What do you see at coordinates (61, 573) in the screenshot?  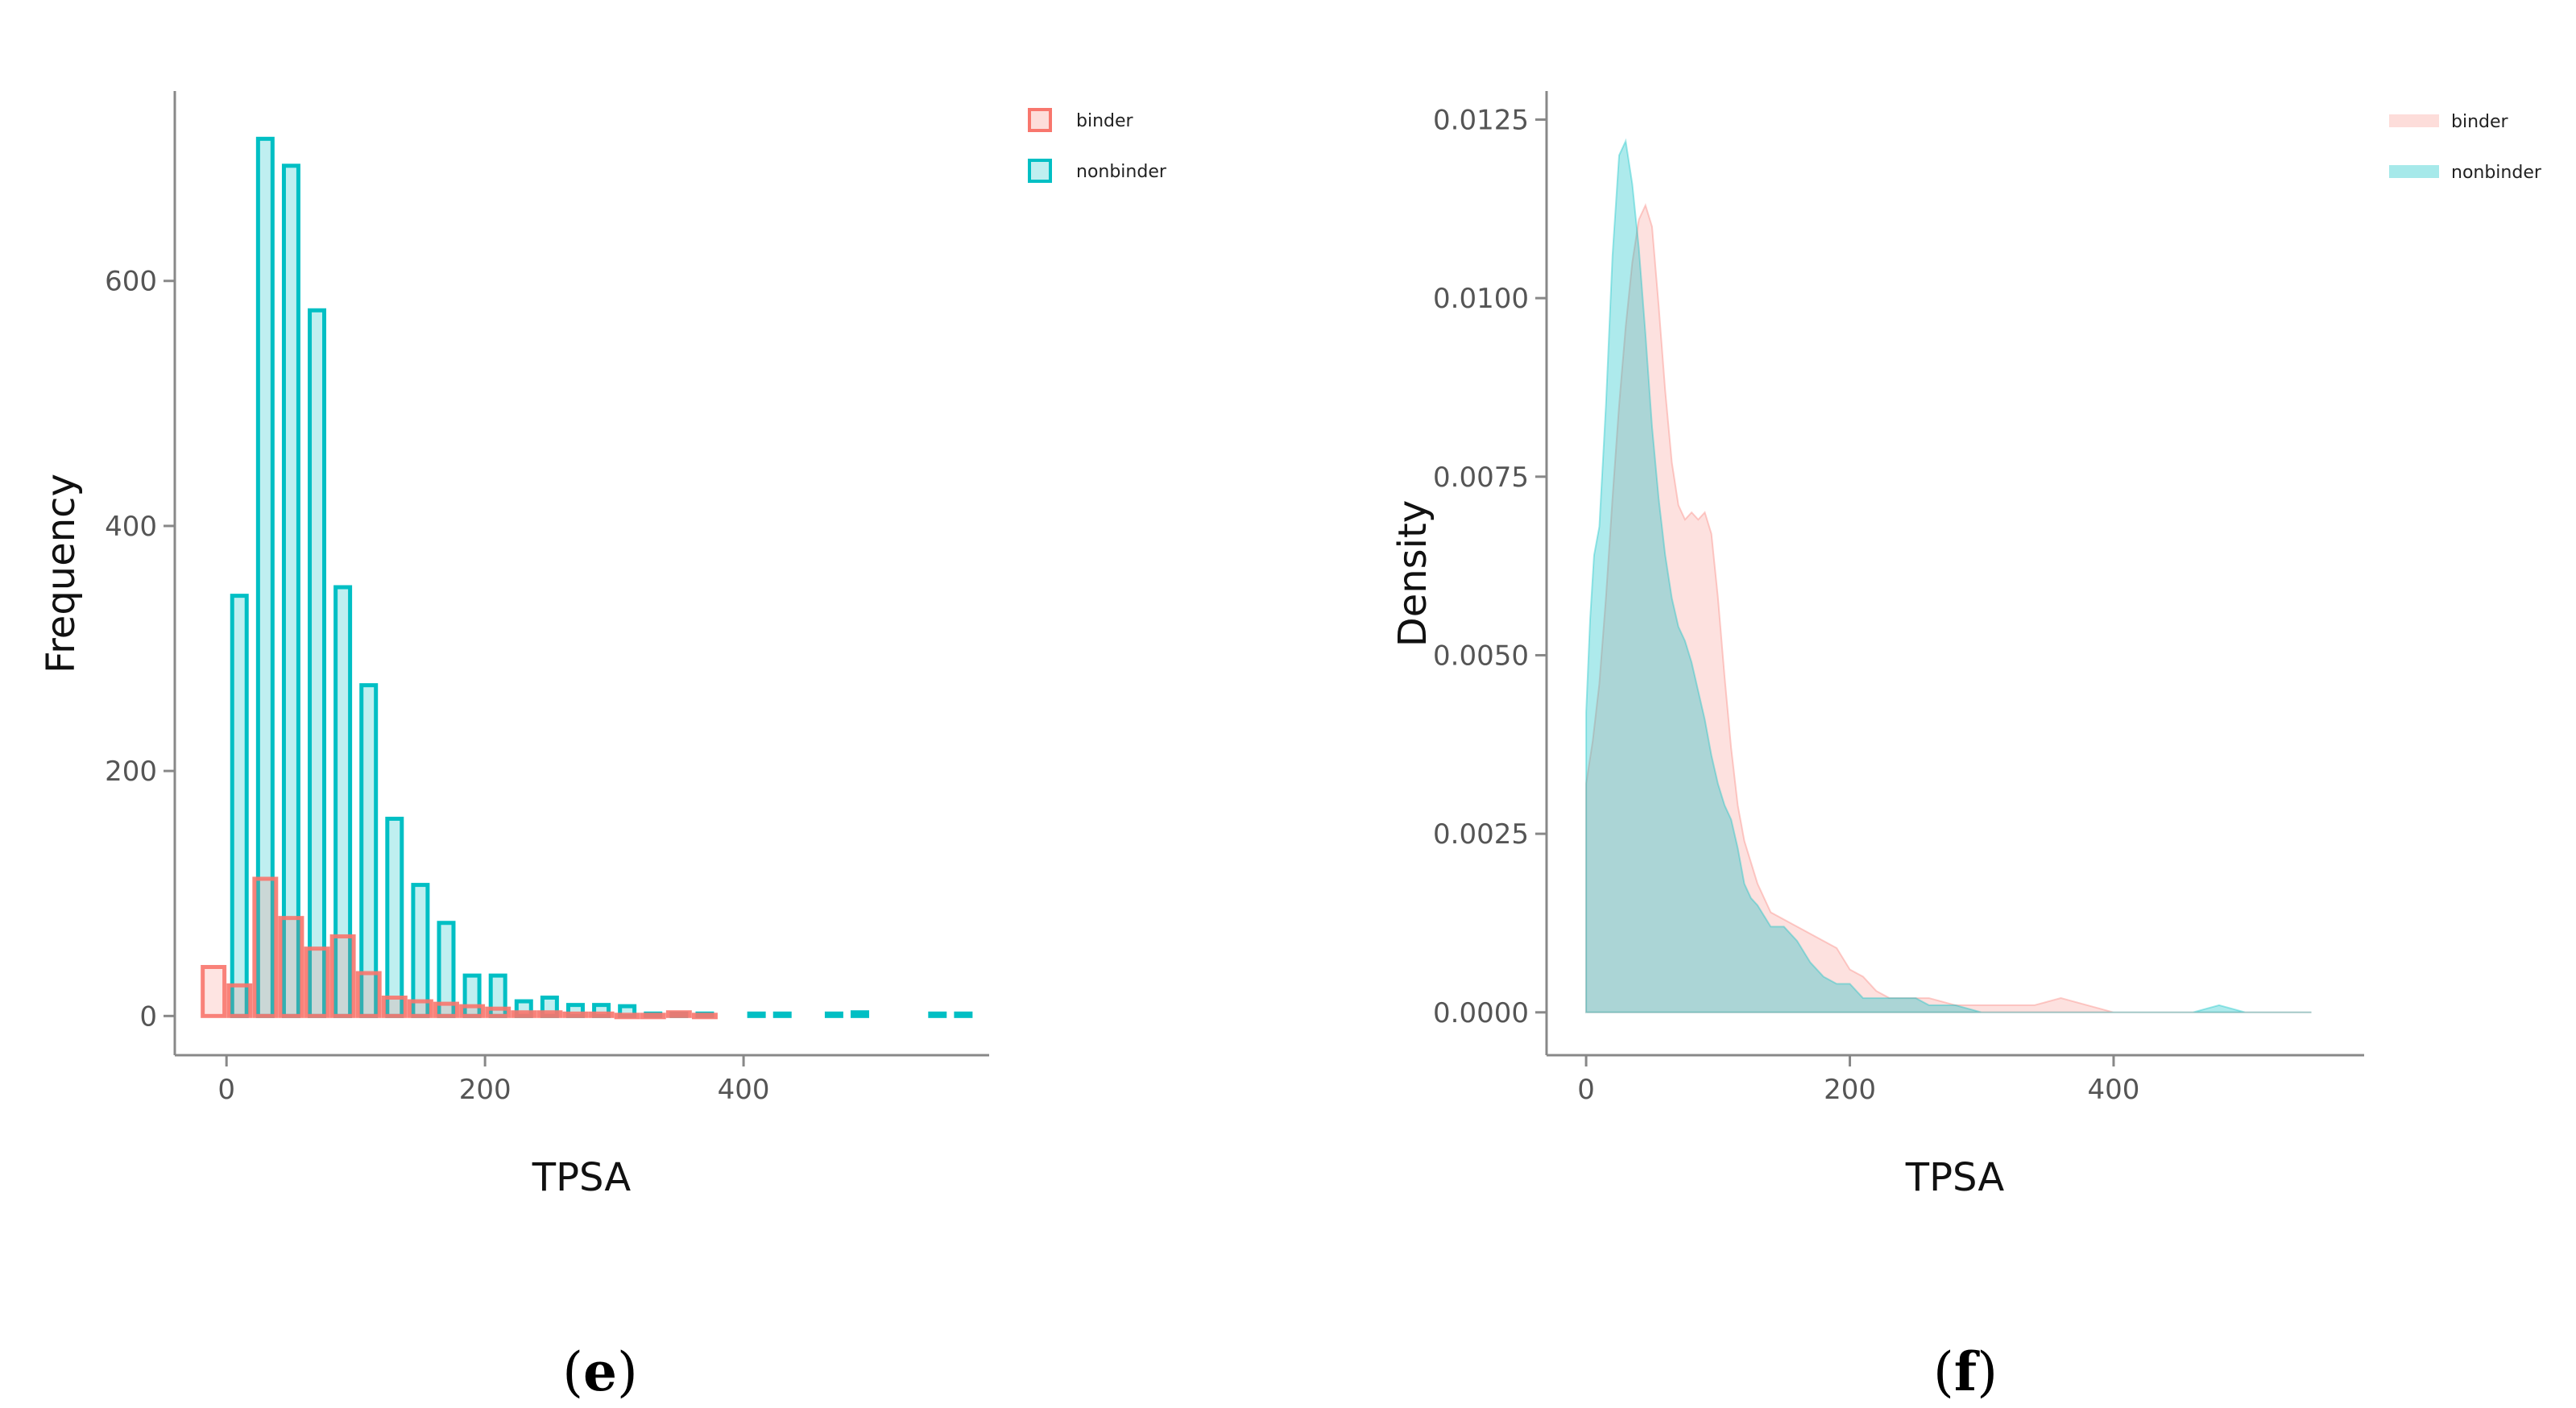 I see `y-axis-title: Frequency` at bounding box center [61, 573].